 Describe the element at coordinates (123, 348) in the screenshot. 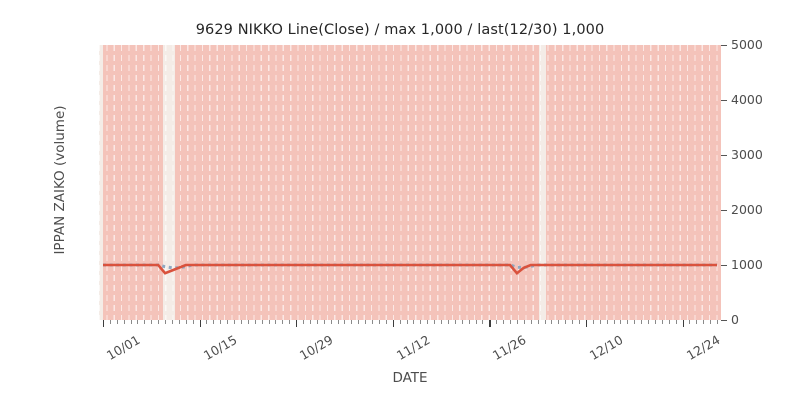

I see `x-axis-tick-label: 10/01` at that location.